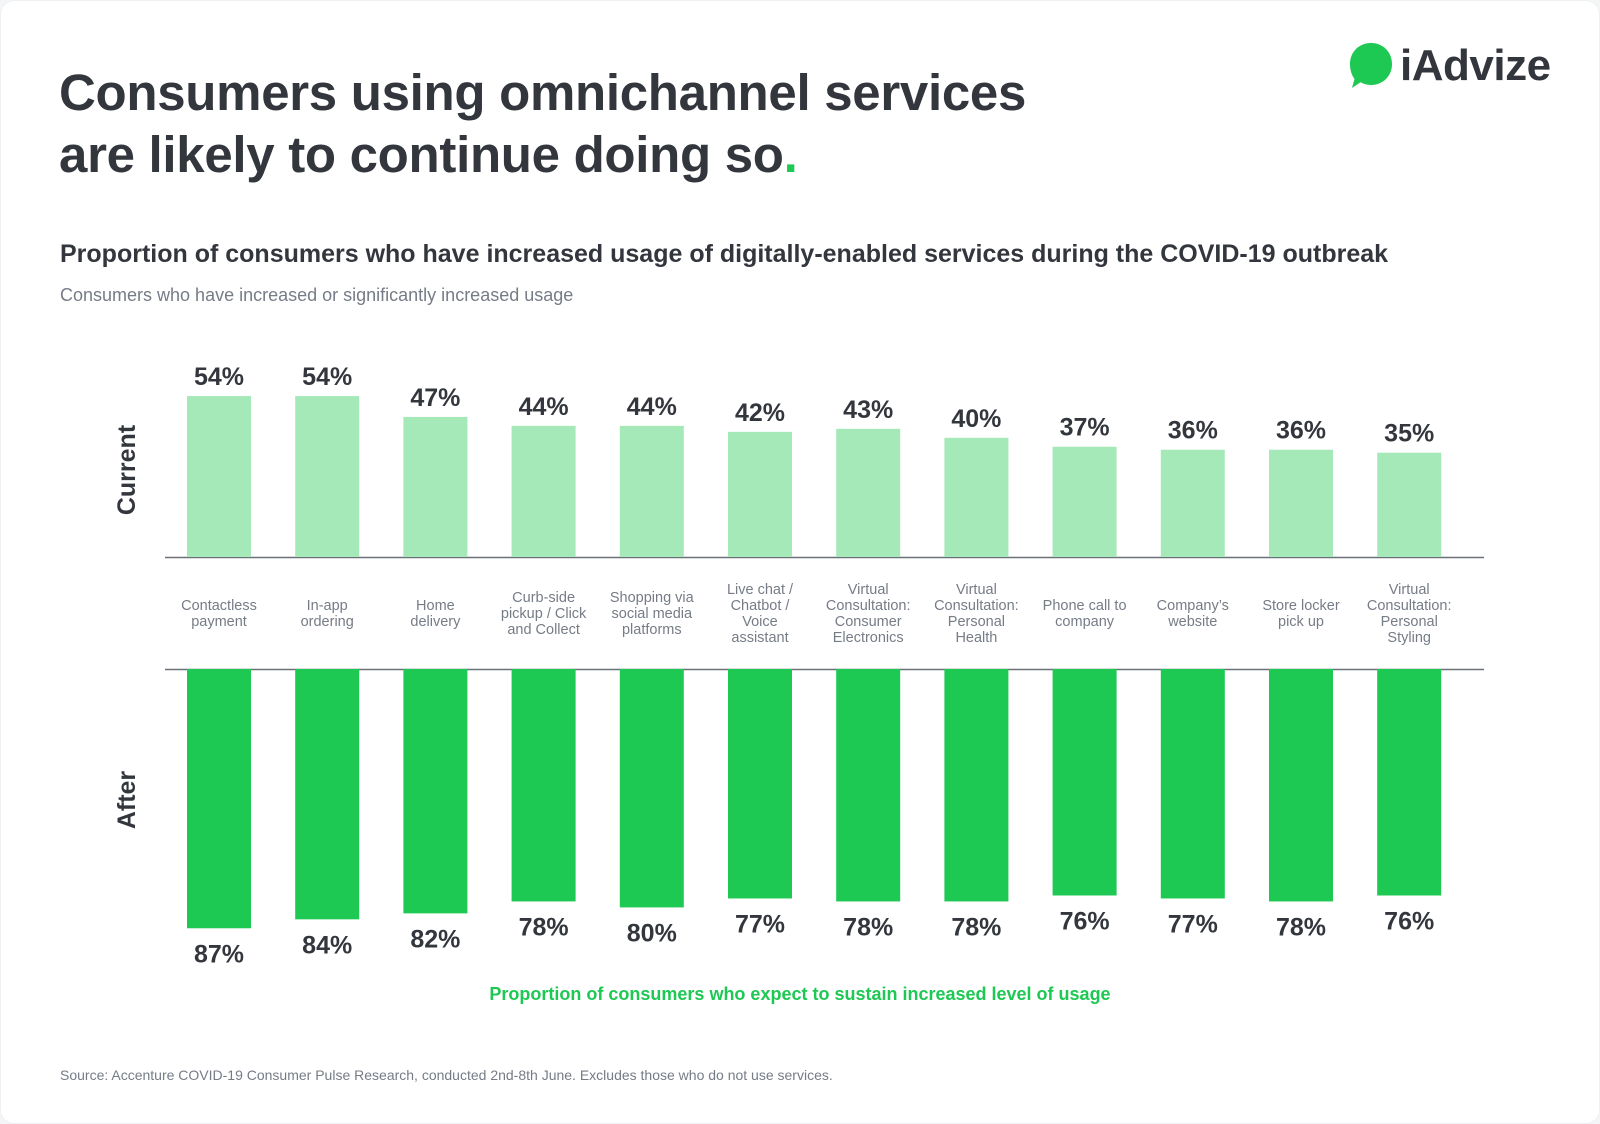 The image size is (1600, 1124). I want to click on data-label-current-6: 43%, so click(868, 410).